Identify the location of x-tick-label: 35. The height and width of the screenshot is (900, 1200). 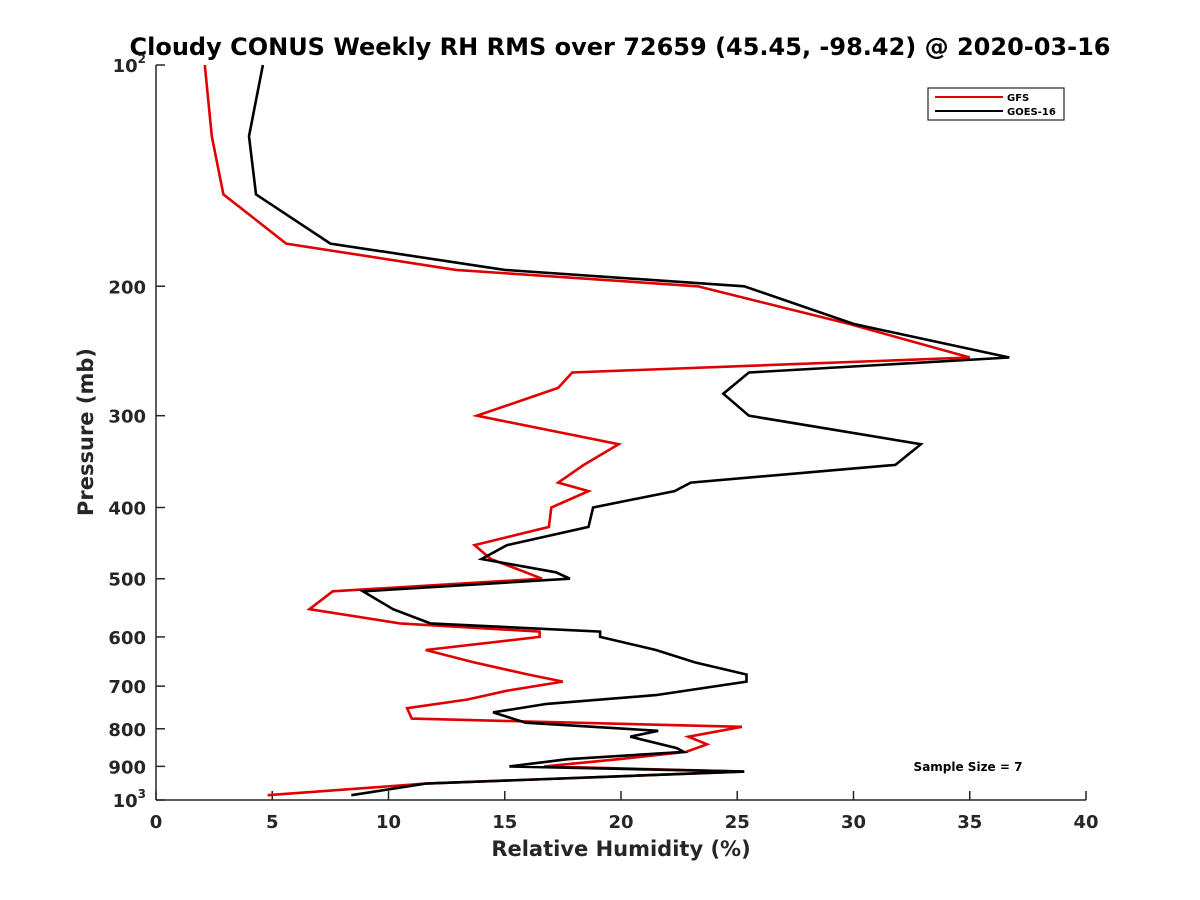
(969, 822).